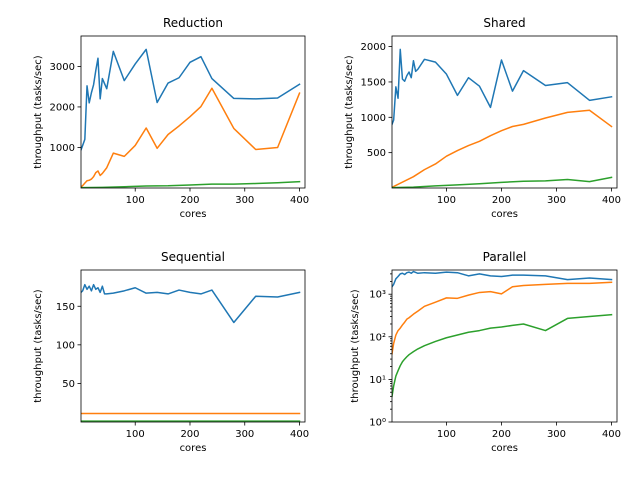 The width and height of the screenshot is (640, 480). What do you see at coordinates (68, 384) in the screenshot?
I see `y-tick-label: 50` at bounding box center [68, 384].